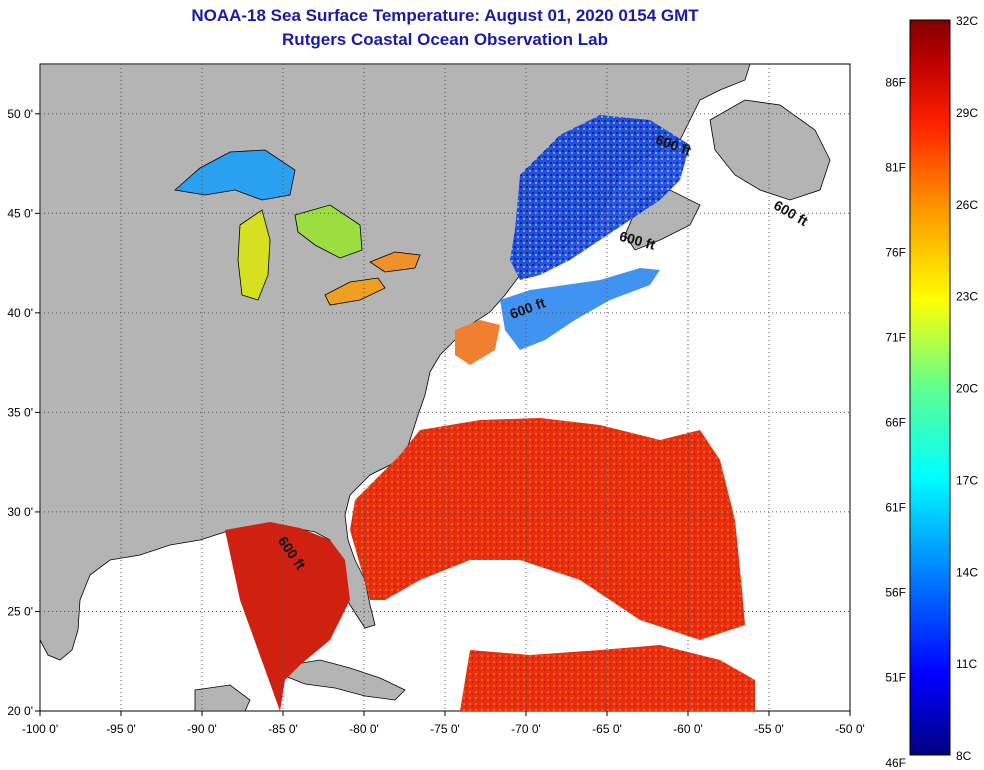 Image resolution: width=984 pixels, height=770 pixels. Describe the element at coordinates (254, 255) in the screenshot. I see `lake-michigan` at that location.